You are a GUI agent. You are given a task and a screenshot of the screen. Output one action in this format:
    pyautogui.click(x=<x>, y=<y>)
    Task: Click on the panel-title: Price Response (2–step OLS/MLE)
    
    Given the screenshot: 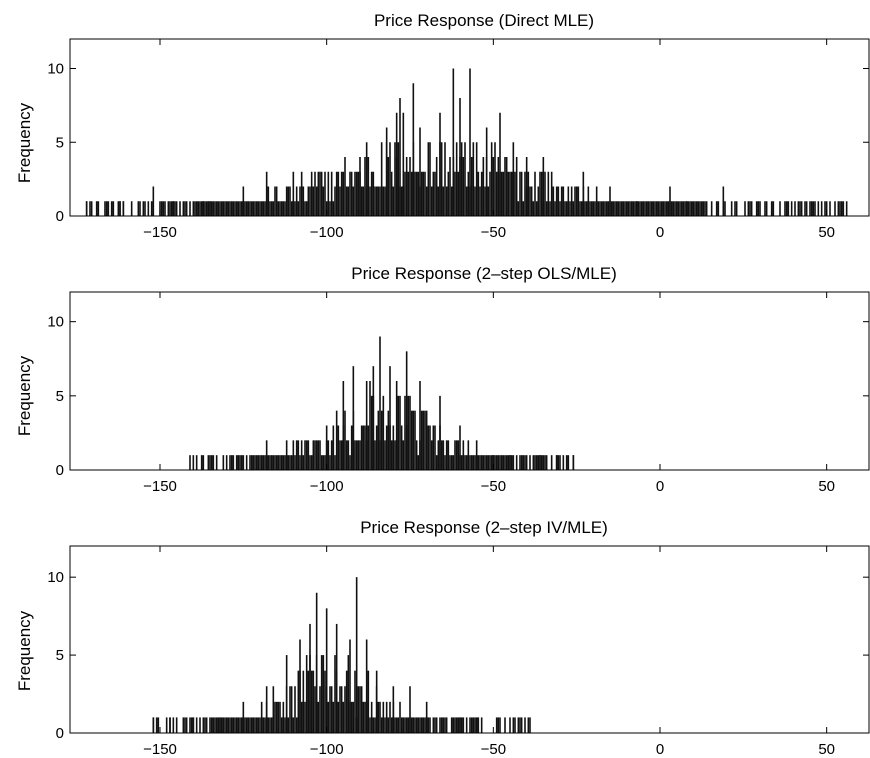 What is the action you would take?
    pyautogui.click(x=484, y=273)
    